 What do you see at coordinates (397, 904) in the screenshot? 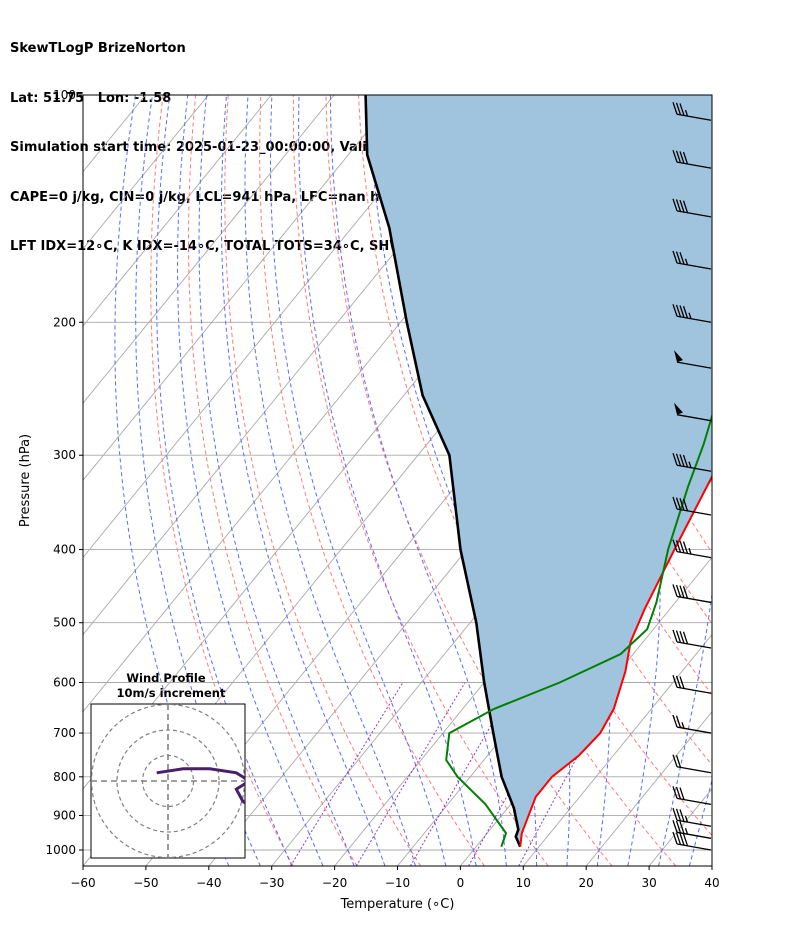
I see `x-axis-label: Temperature (∘C)` at bounding box center [397, 904].